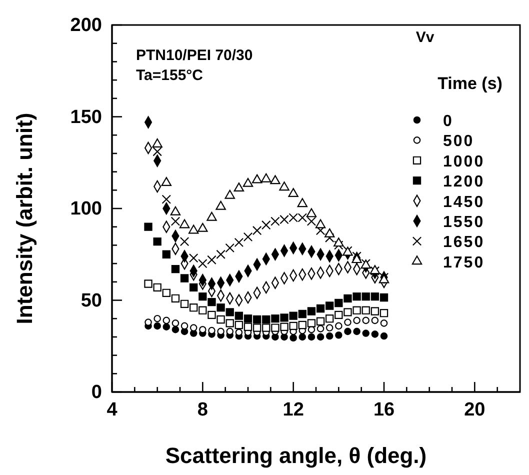  Describe the element at coordinates (458, 141) in the screenshot. I see `legend-label: 500` at that location.